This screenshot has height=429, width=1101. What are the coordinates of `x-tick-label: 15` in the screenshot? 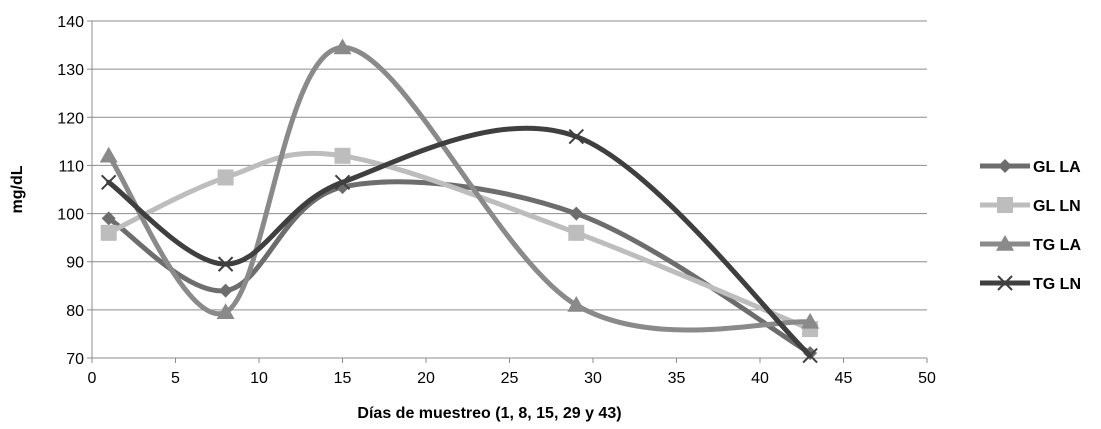 It's located at (343, 378).